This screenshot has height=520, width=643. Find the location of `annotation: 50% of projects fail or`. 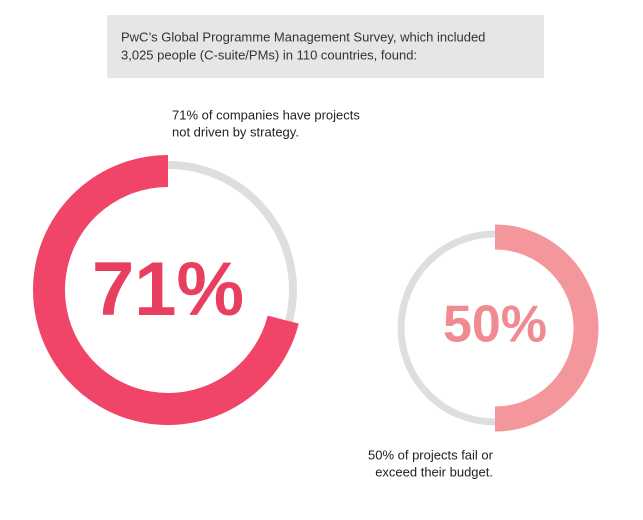

annotation: 50% of projects fail or is located at coordinates (431, 454).